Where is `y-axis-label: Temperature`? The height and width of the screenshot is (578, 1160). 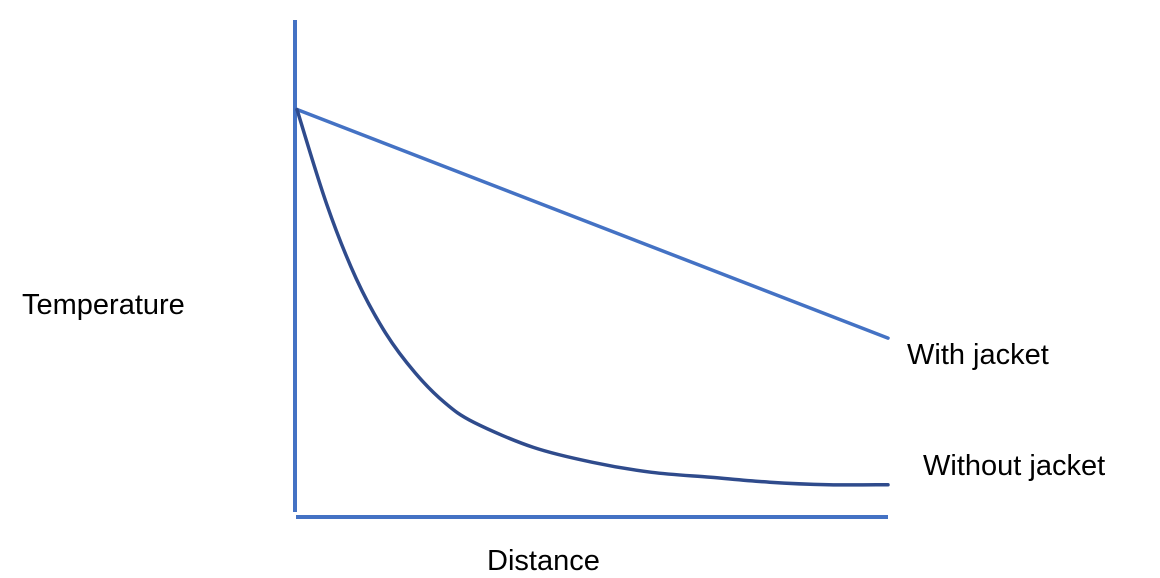
y-axis-label: Temperature is located at coordinates (103, 305).